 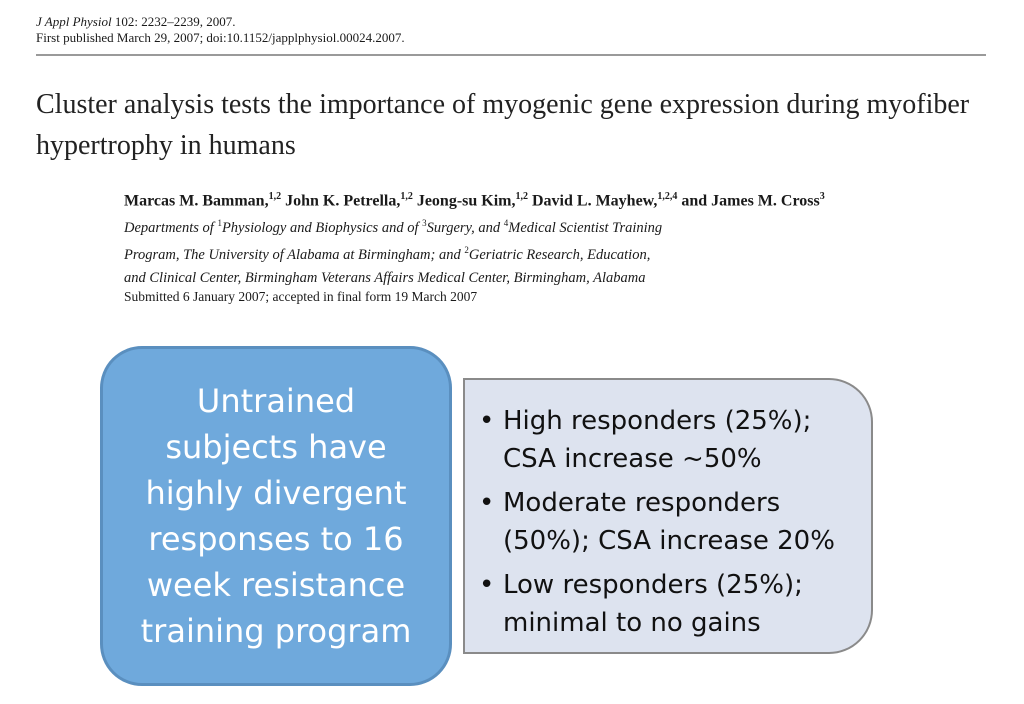 What do you see at coordinates (466, 250) in the screenshot?
I see `affiliation-marker: 2` at bounding box center [466, 250].